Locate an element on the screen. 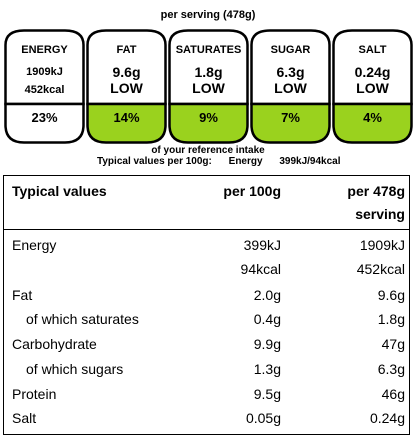 This screenshot has width=416, height=441. label-salt-level: LOW is located at coordinates (372, 88).